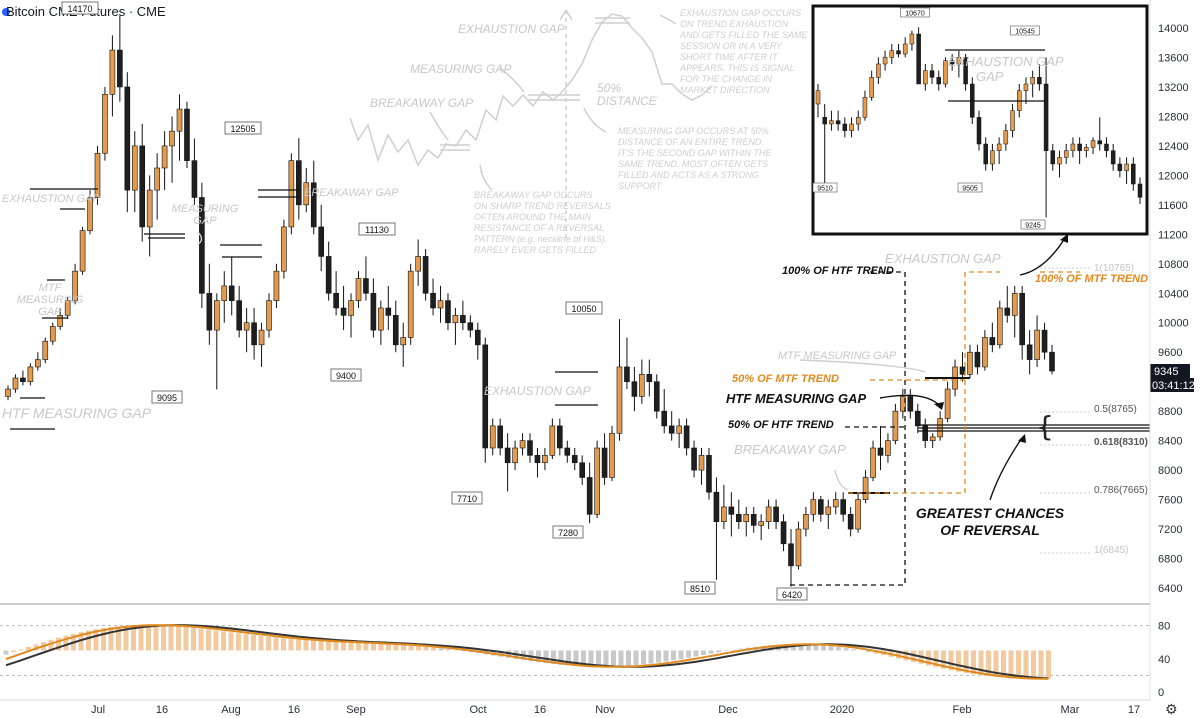 This screenshot has height=718, width=1200. What do you see at coordinates (1171, 710) in the screenshot?
I see `settings-gear-icon: ⚙` at bounding box center [1171, 710].